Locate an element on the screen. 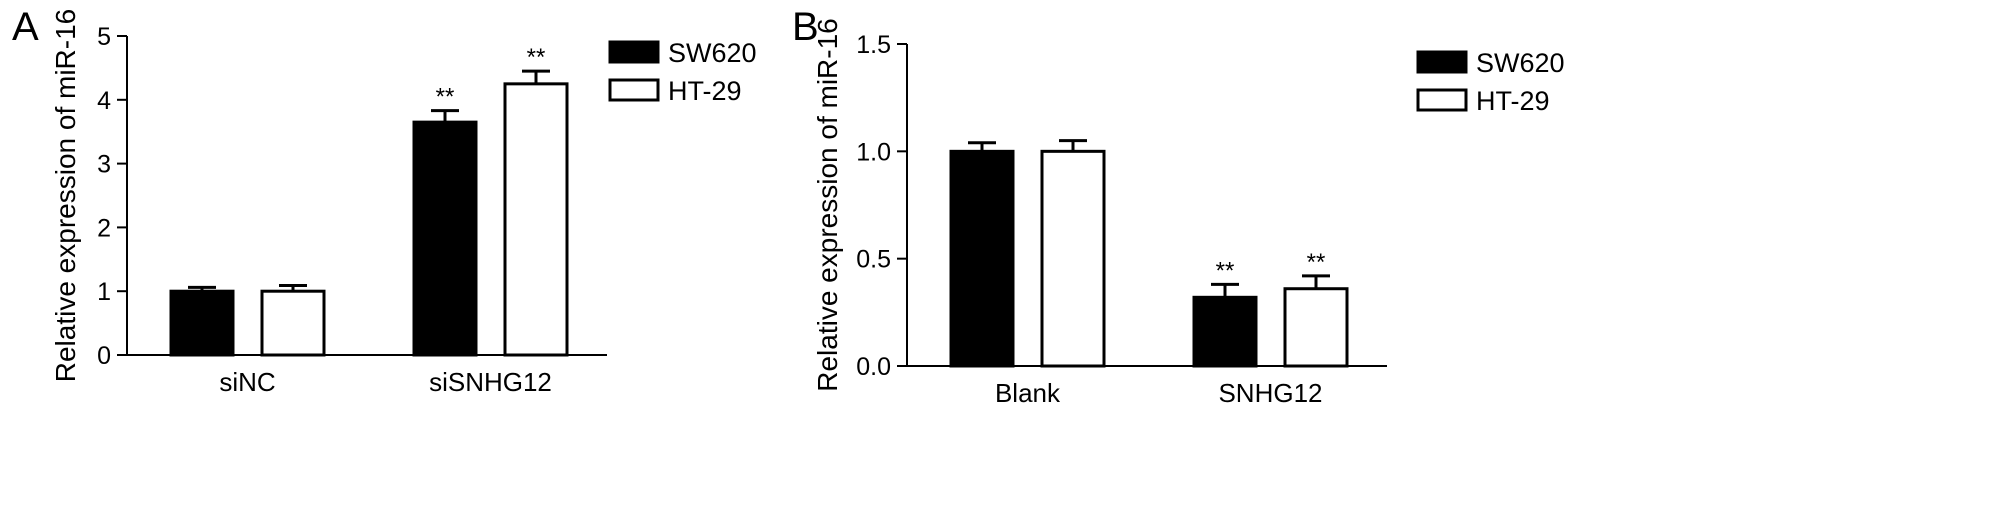 The image size is (2008, 531). x-category-label: siSNHG12 is located at coordinates (490, 382).